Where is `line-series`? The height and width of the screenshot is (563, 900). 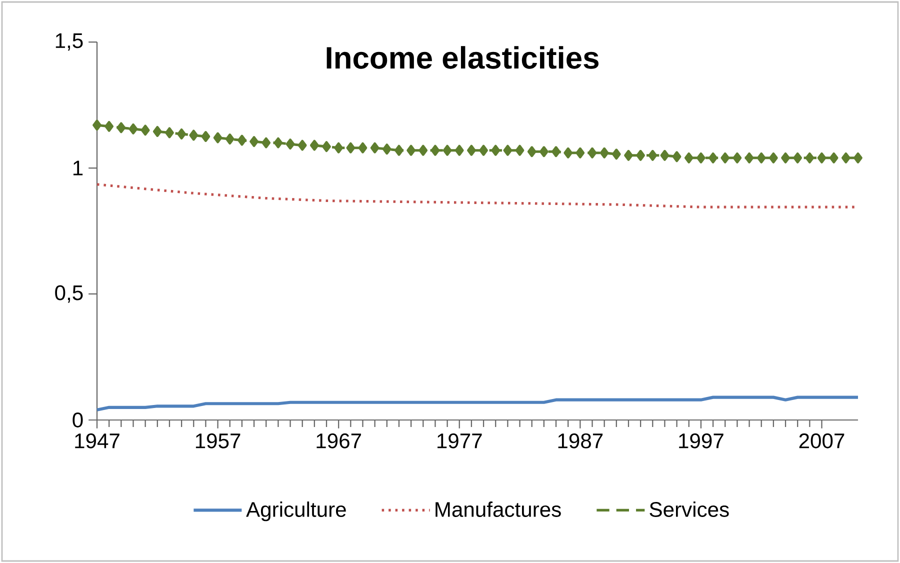
line-series is located at coordinates (477, 404).